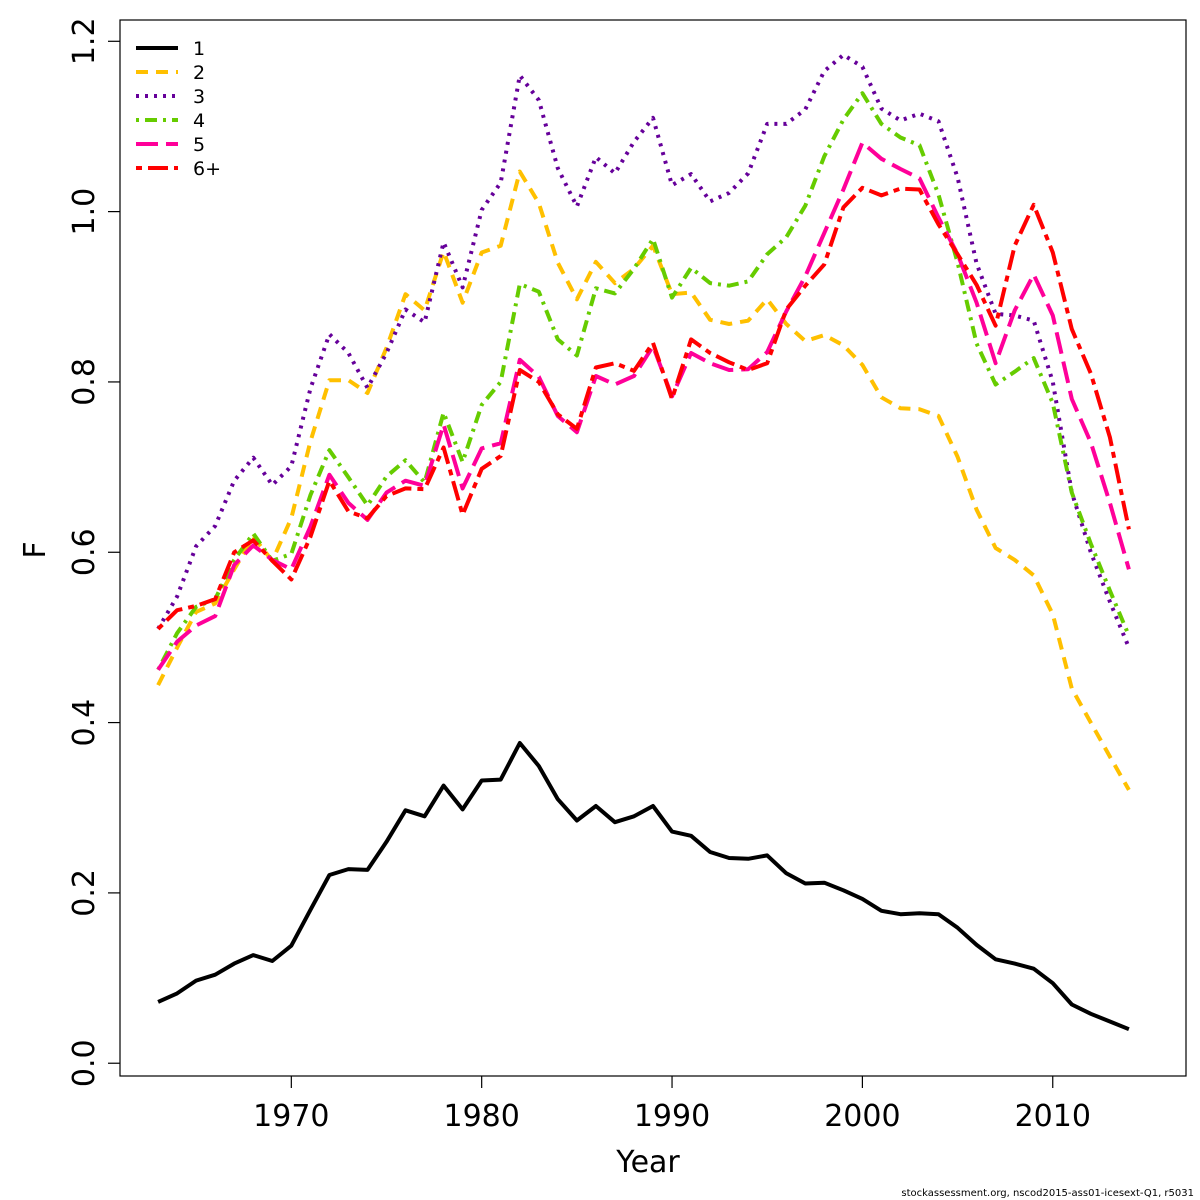  What do you see at coordinates (84, 723) in the screenshot?
I see `y-tick-label: 0.4` at bounding box center [84, 723].